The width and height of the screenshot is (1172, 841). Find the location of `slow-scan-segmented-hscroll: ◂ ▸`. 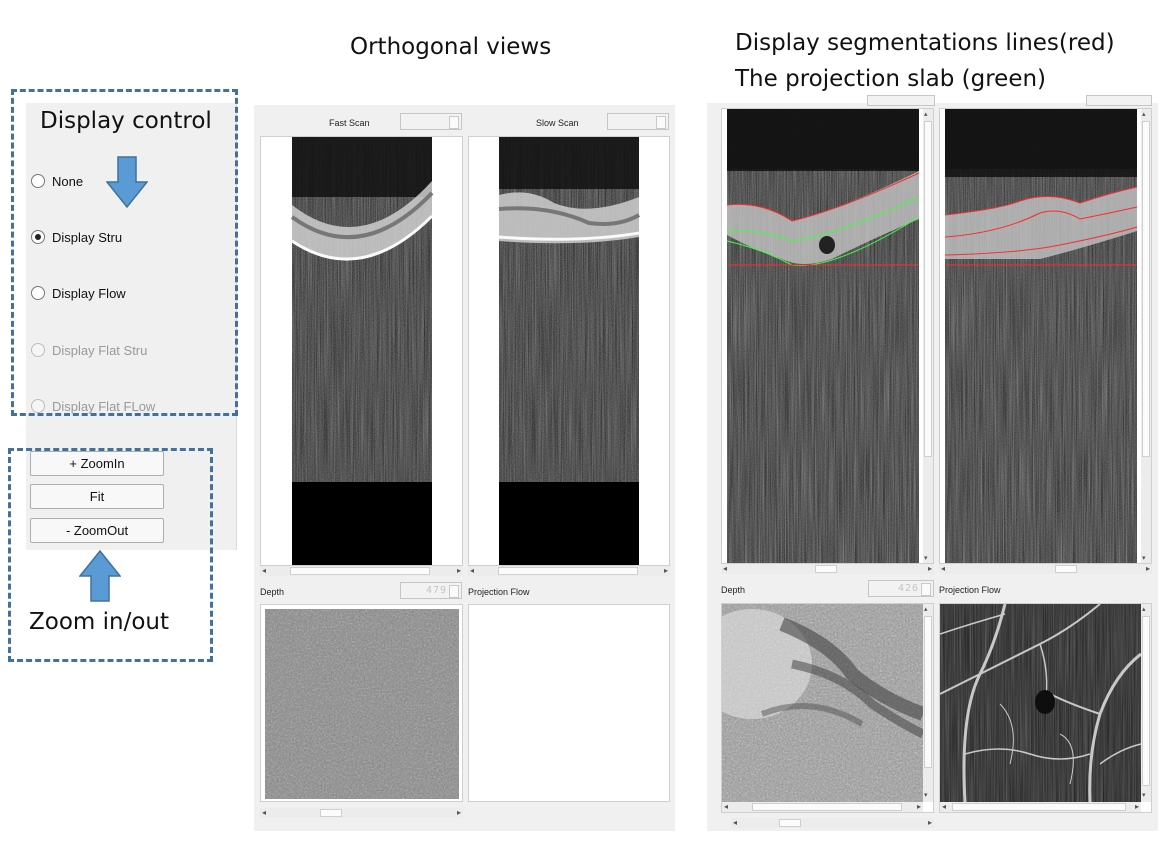

slow-scan-segmented-hscroll: ◂ ▸ is located at coordinates (1045, 569).